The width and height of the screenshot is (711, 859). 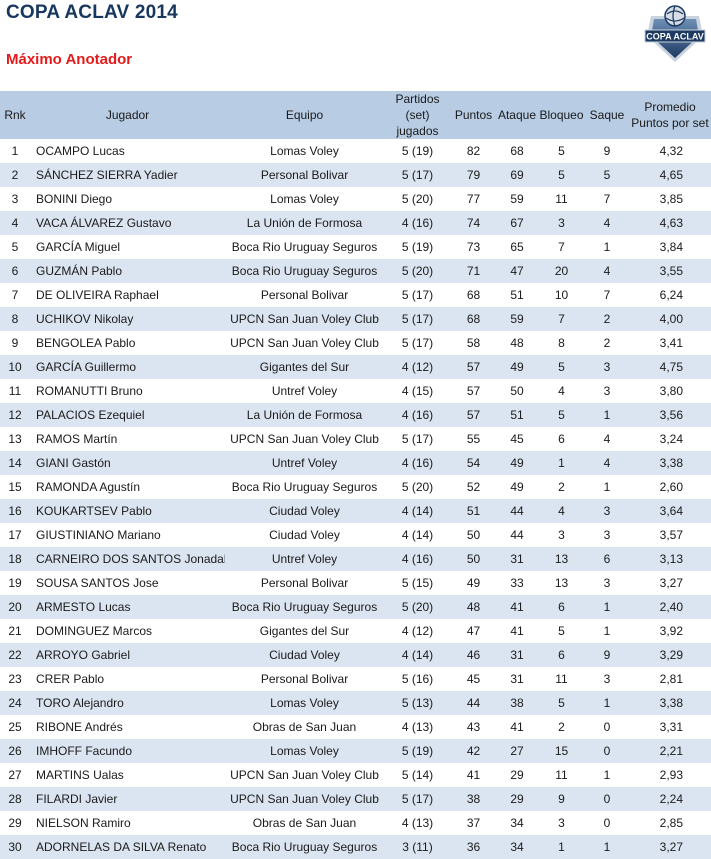 What do you see at coordinates (127, 199) in the screenshot?
I see `player-name-cell: BONINI Diego` at bounding box center [127, 199].